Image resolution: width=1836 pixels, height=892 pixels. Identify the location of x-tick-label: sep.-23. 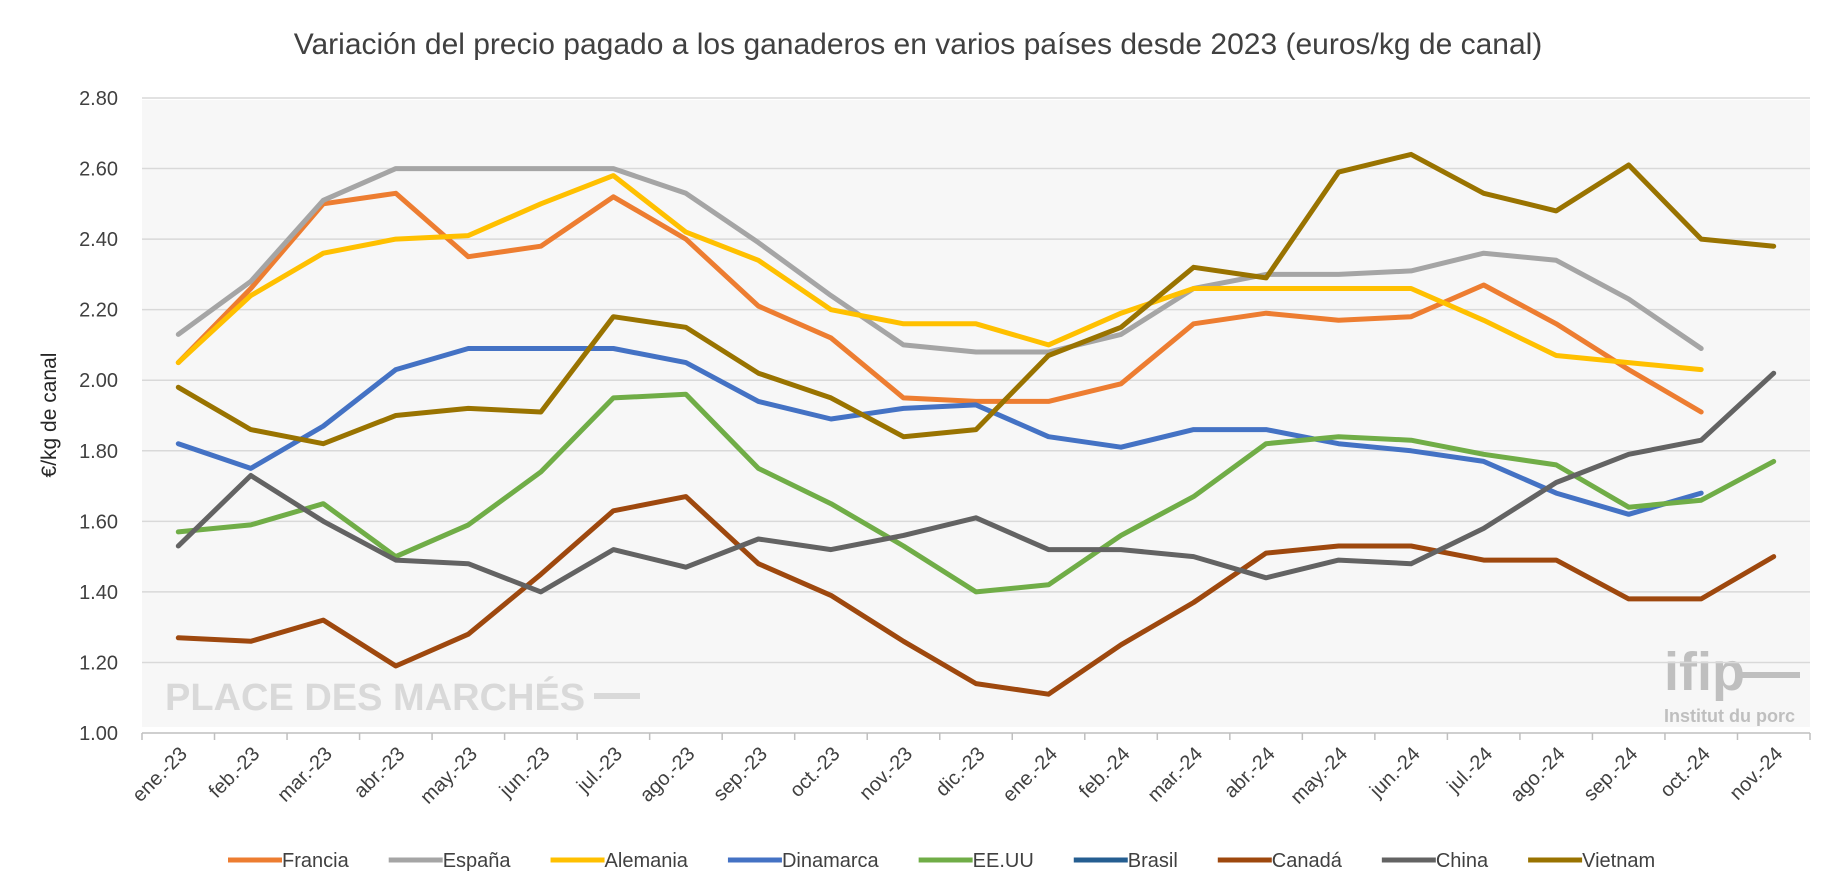
(740, 774).